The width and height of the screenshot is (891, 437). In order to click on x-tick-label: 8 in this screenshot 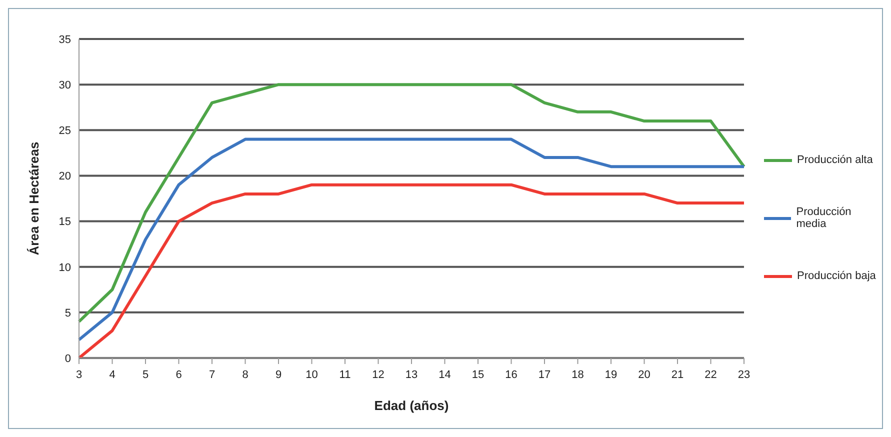, I will do `click(245, 374)`.